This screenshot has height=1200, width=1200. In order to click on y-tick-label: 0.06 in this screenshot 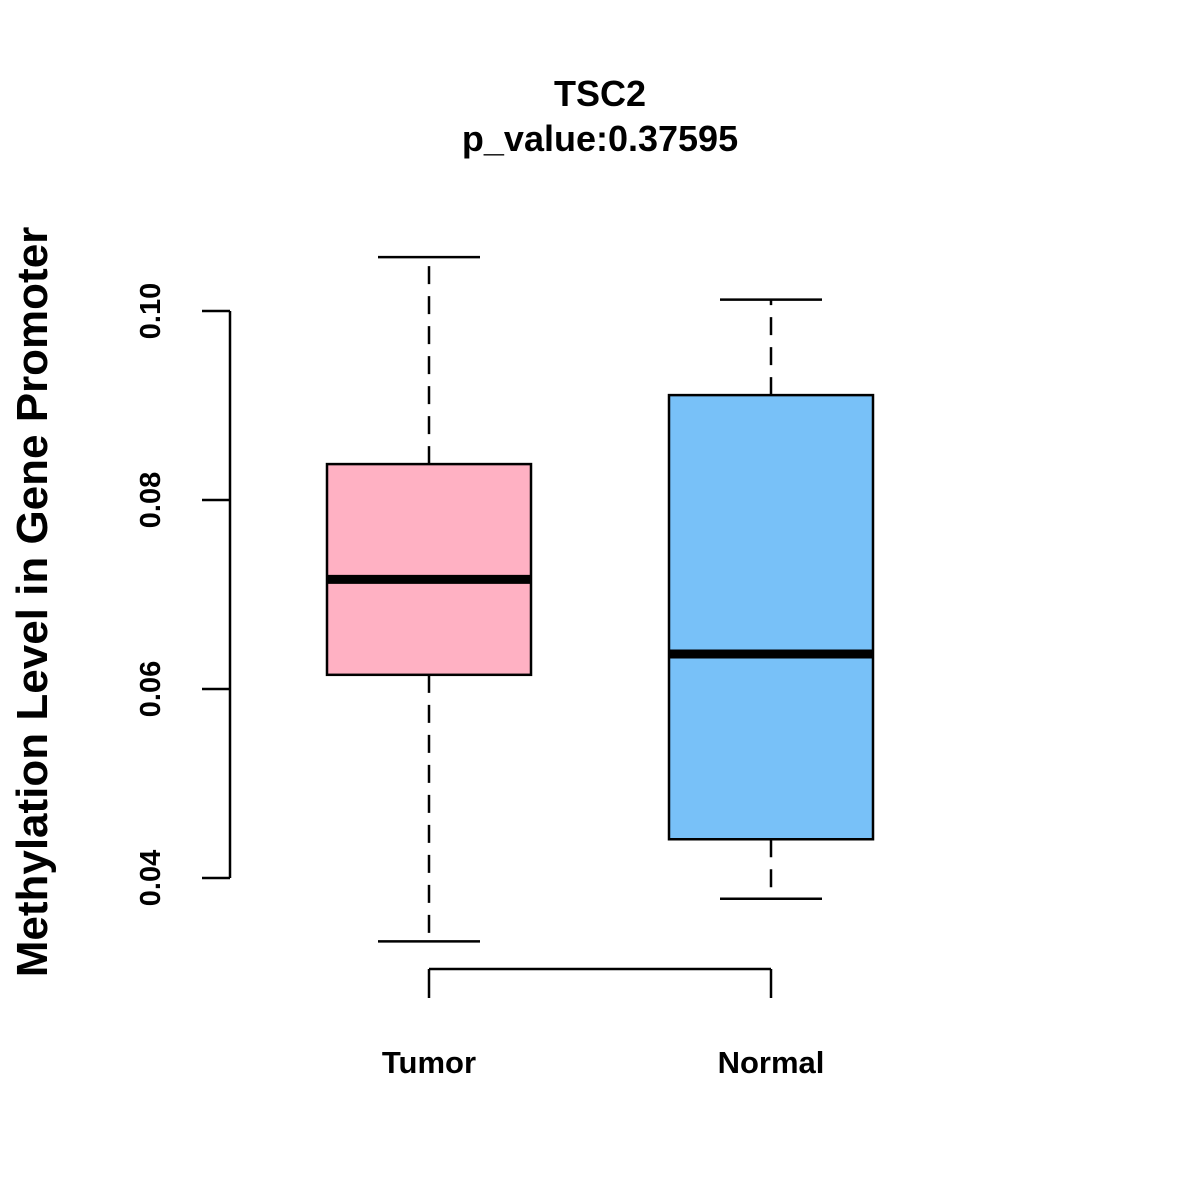, I will do `click(151, 689)`.